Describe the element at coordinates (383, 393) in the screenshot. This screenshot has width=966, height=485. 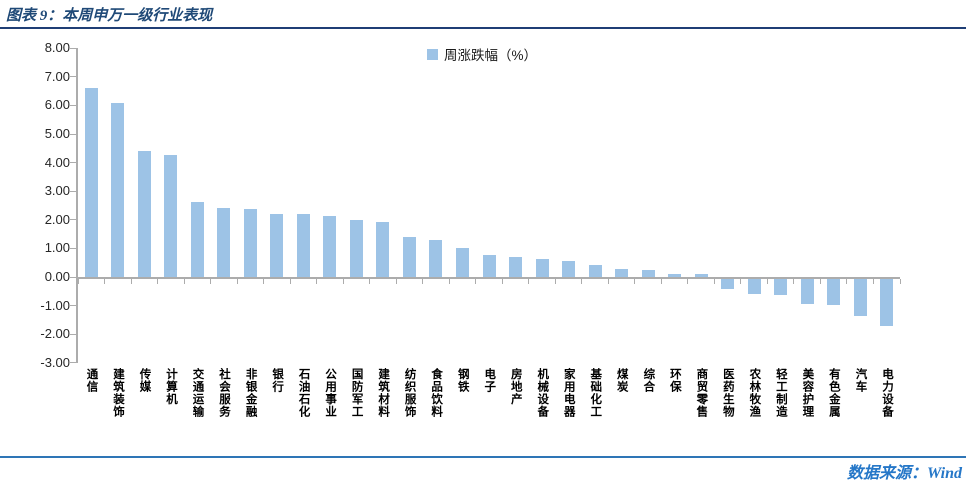
I see `x-category-label: 建筑材料` at that location.